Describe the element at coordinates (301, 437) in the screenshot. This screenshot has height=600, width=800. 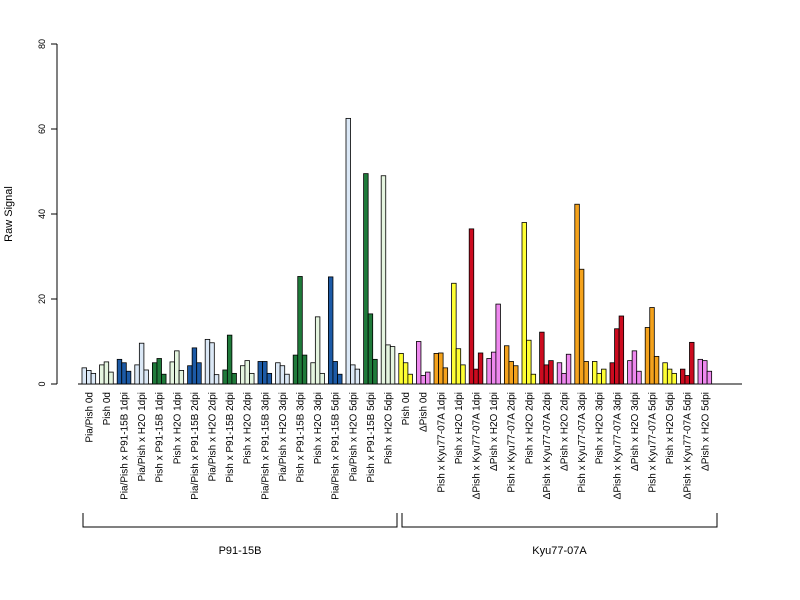
I see `x-tick-label: Pish x P91-15B 3dpi` at that location.